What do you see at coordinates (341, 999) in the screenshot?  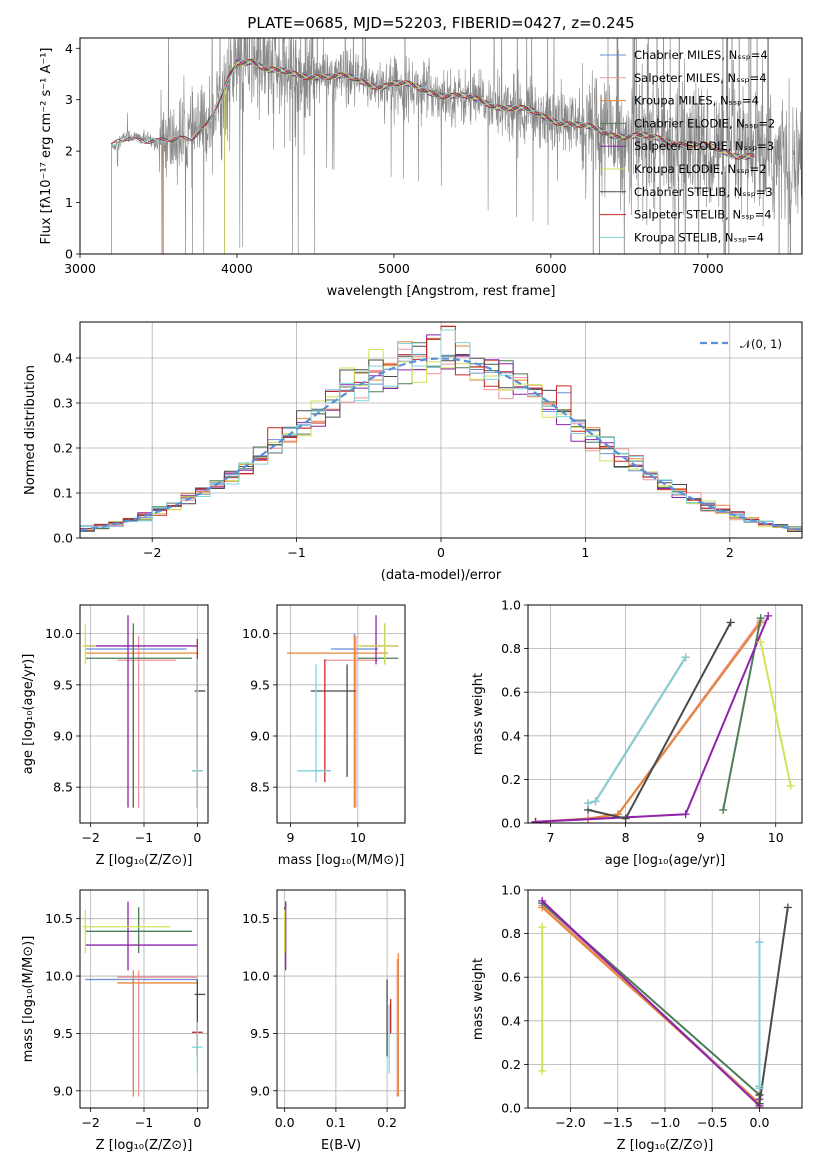 I see `mass_vs_EBV-frame` at bounding box center [341, 999].